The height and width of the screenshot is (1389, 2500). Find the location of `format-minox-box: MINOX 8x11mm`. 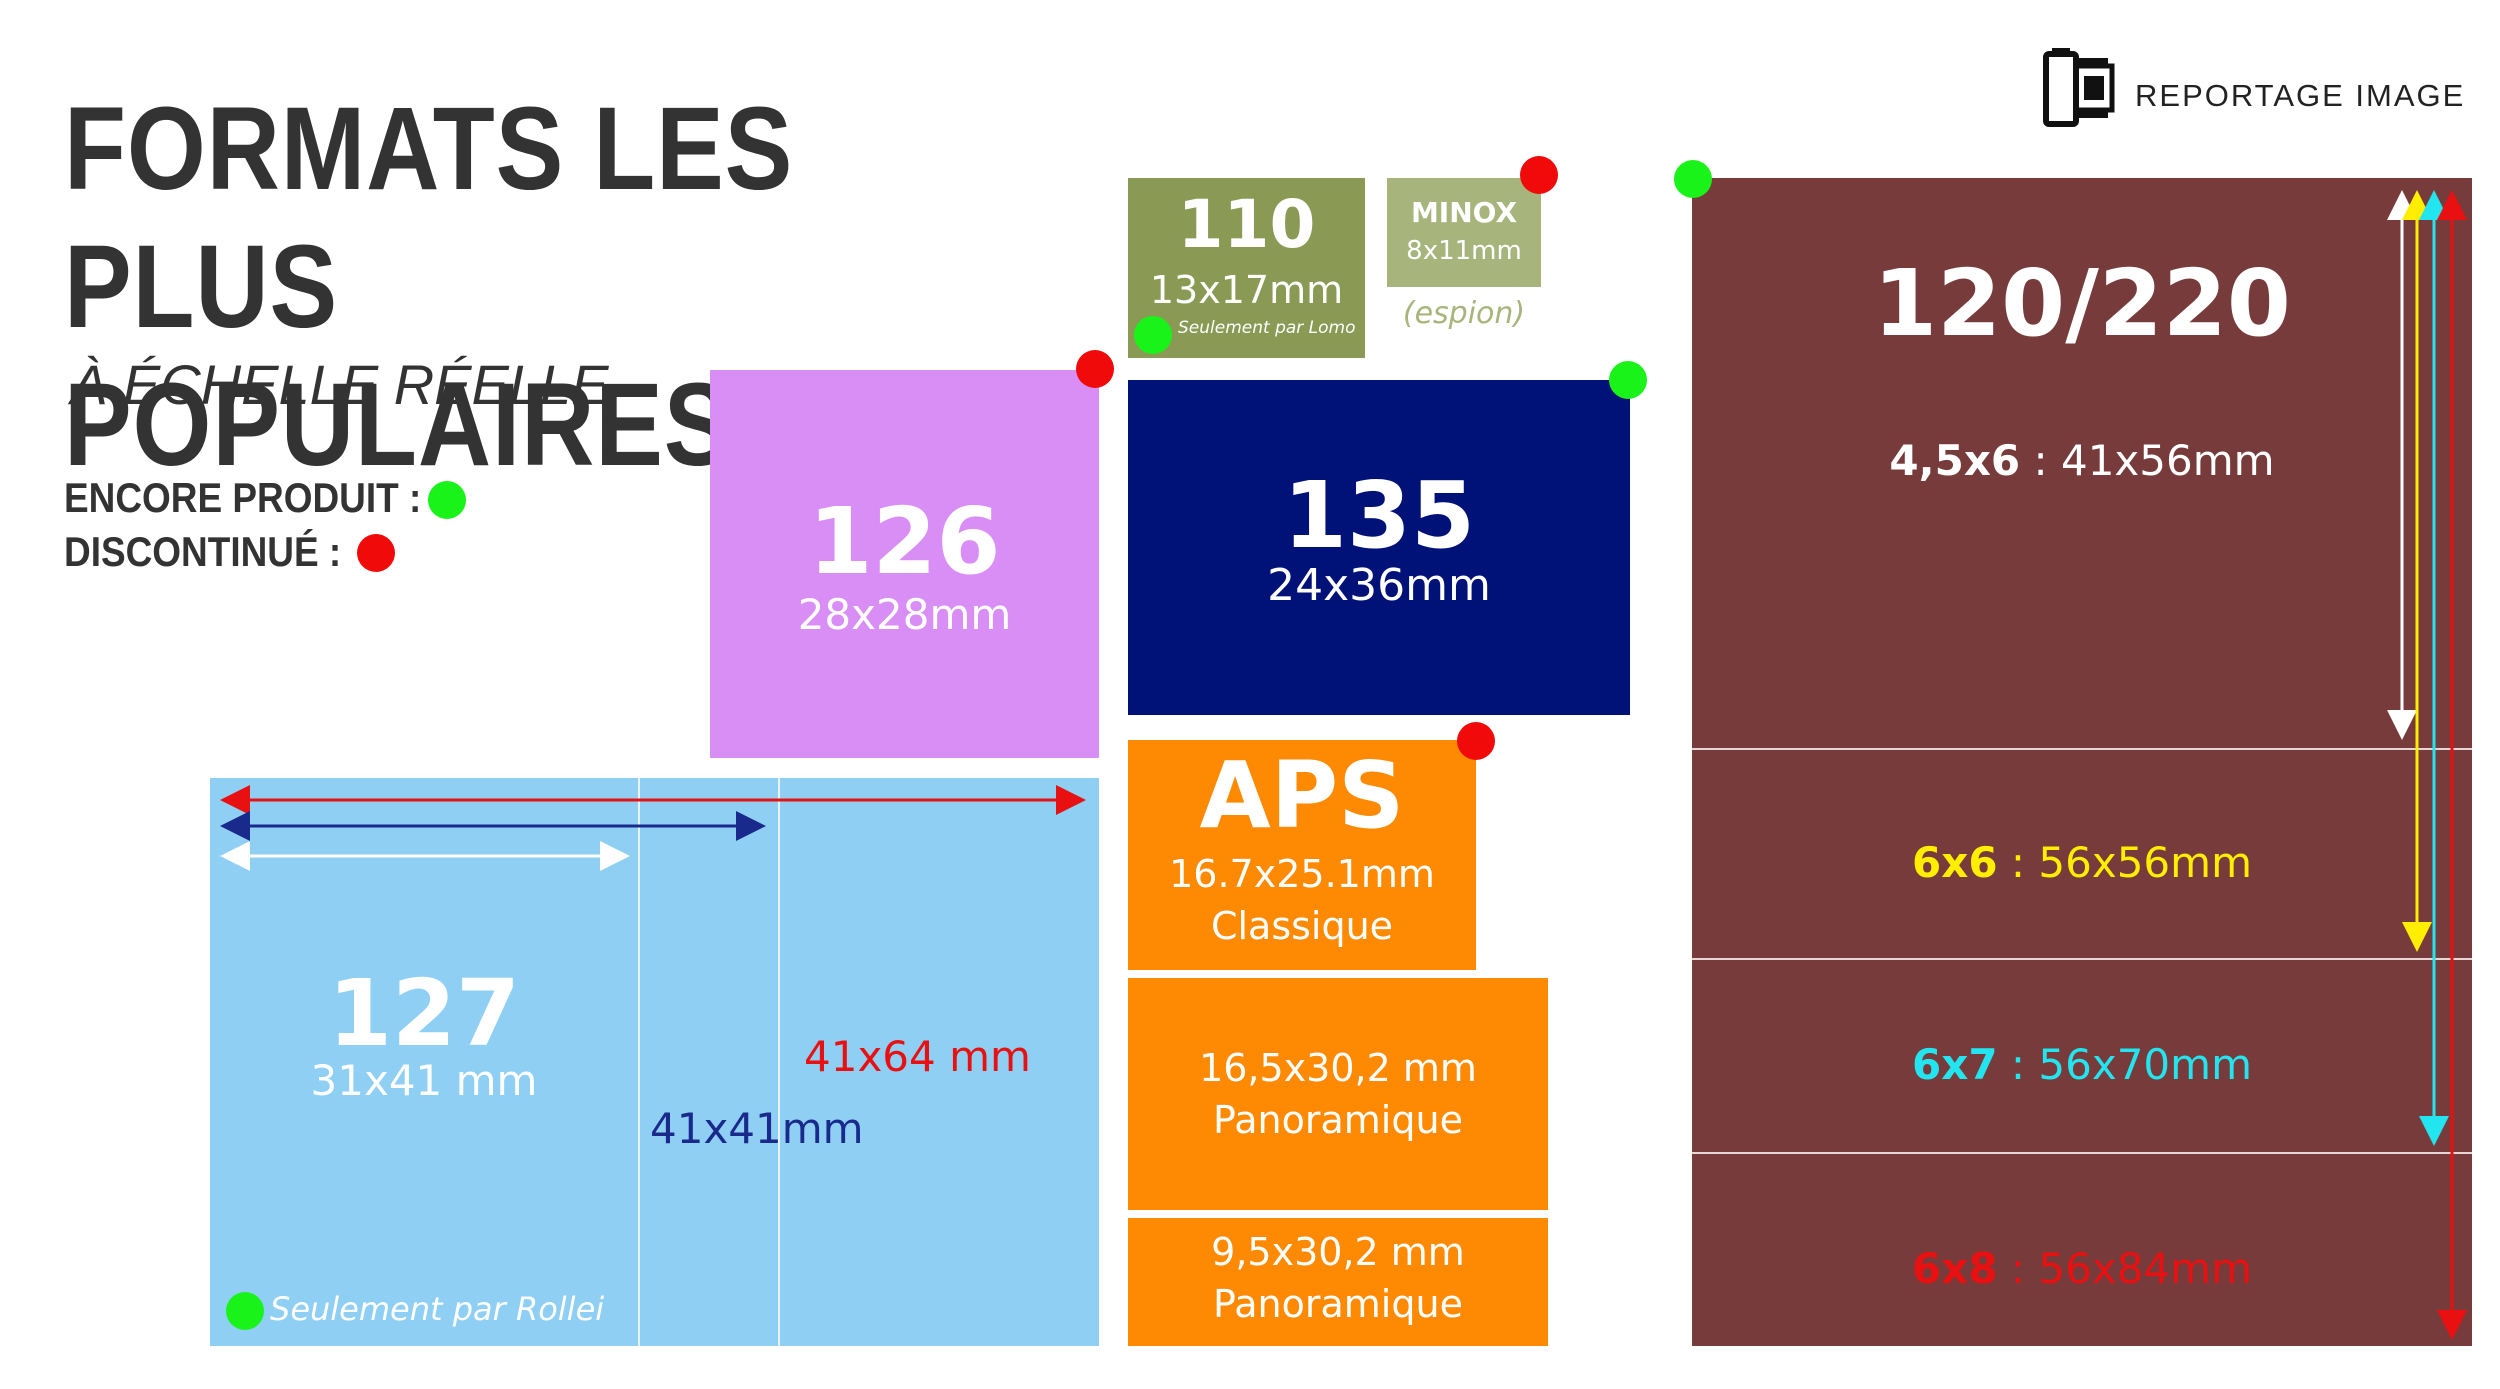

format-minox-box: MINOX 8x11mm is located at coordinates (1464, 232).